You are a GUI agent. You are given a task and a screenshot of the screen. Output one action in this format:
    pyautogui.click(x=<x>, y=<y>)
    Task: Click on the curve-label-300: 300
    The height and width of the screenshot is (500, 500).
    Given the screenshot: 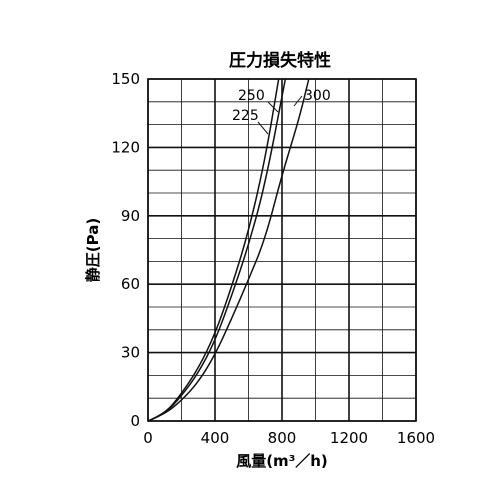 What is the action you would take?
    pyautogui.click(x=317, y=96)
    